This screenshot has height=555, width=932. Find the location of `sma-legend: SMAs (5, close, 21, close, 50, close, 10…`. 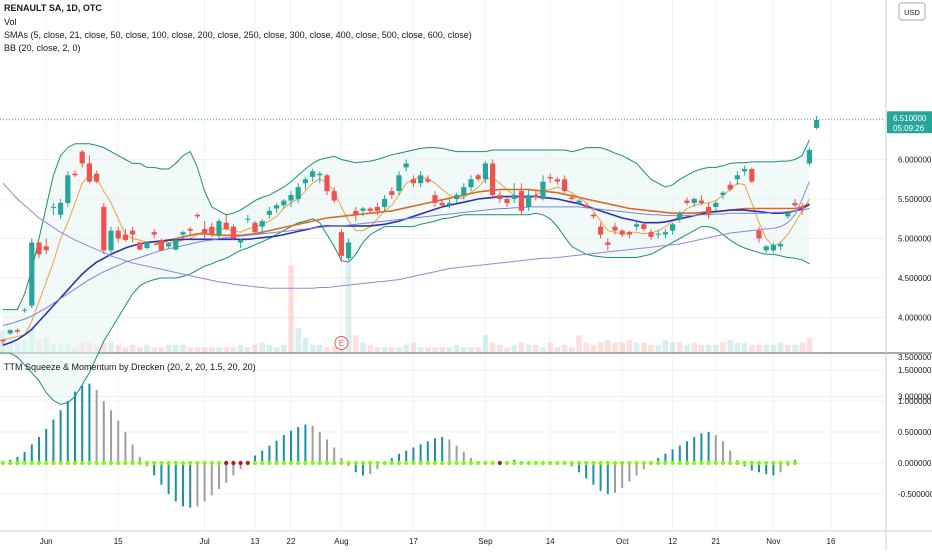

sma-legend: SMAs (5, close, 21, close, 50, close, 10… is located at coordinates (238, 35).